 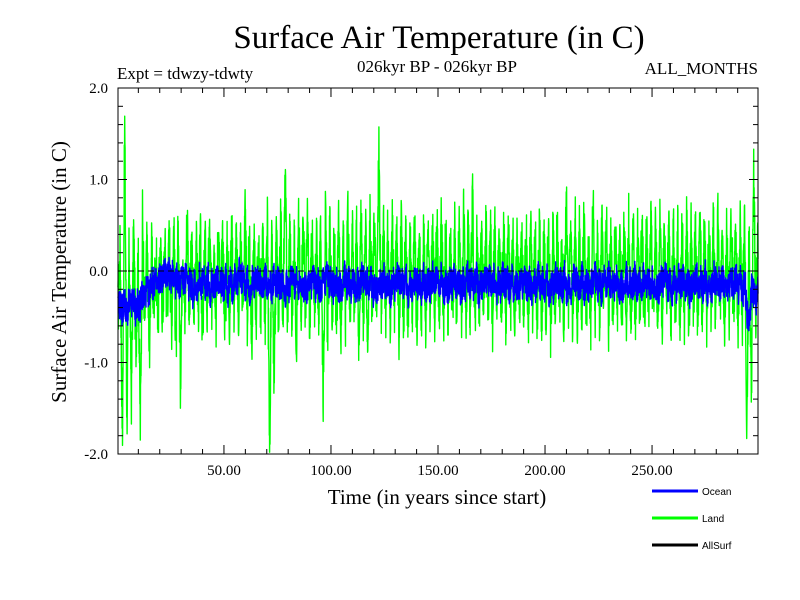 I want to click on experiment-label: Expt = tdwzy-tdwty, so click(x=185, y=73).